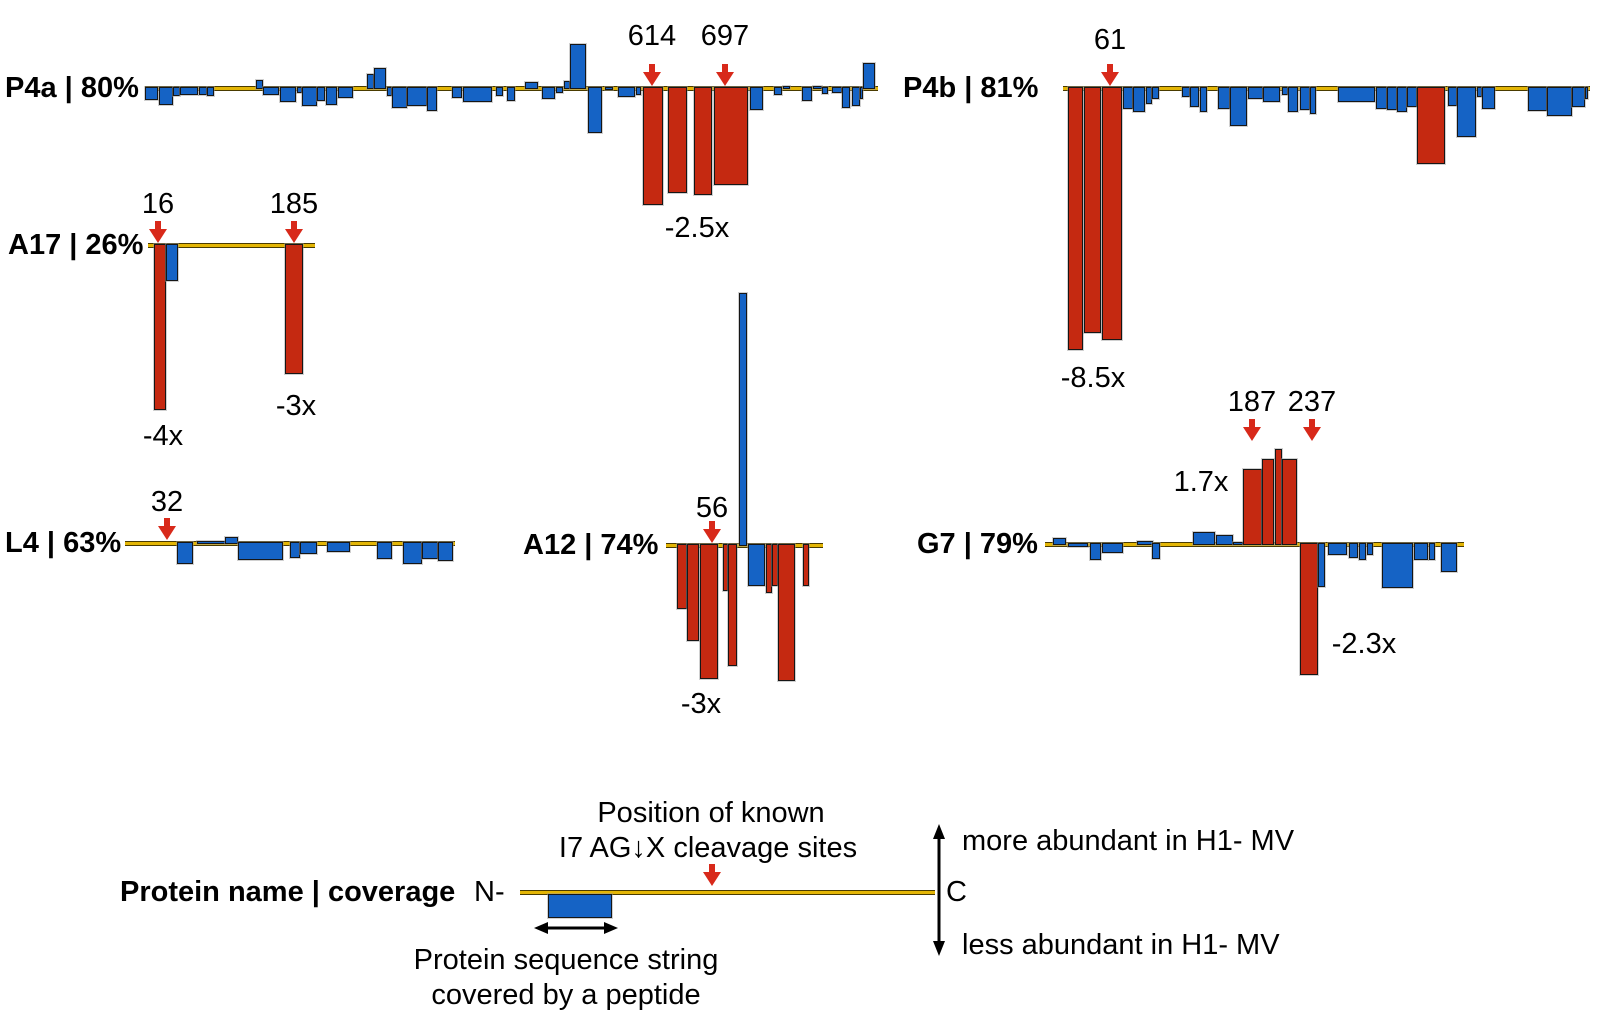 The width and height of the screenshot is (1600, 1024). Describe the element at coordinates (294, 204) in the screenshot. I see `cleavage-site-position: 185` at that location.